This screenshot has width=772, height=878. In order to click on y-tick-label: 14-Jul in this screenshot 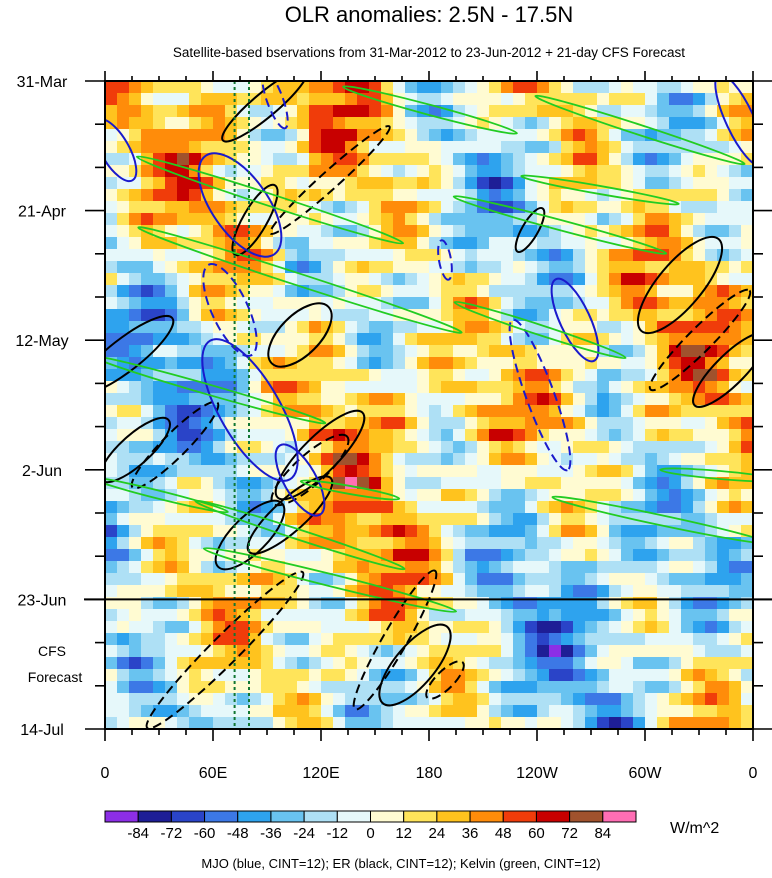, I will do `click(42, 730)`.